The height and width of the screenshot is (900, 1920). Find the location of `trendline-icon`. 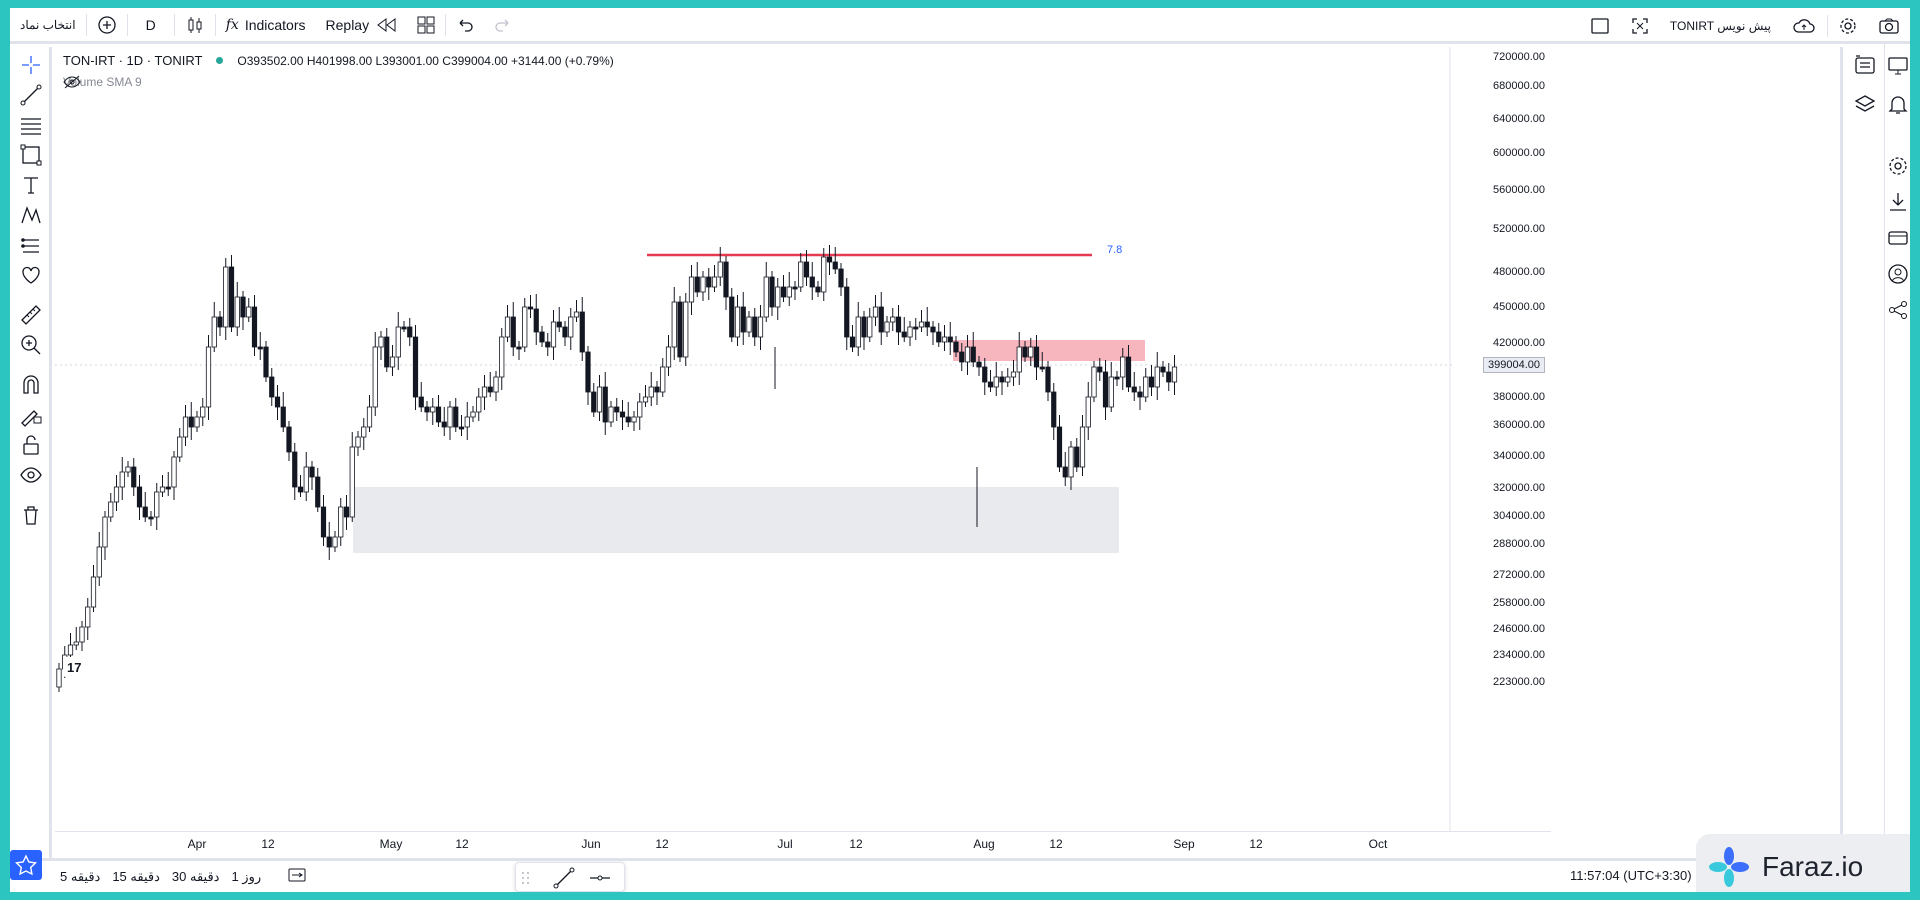

trendline-icon is located at coordinates (31, 95).